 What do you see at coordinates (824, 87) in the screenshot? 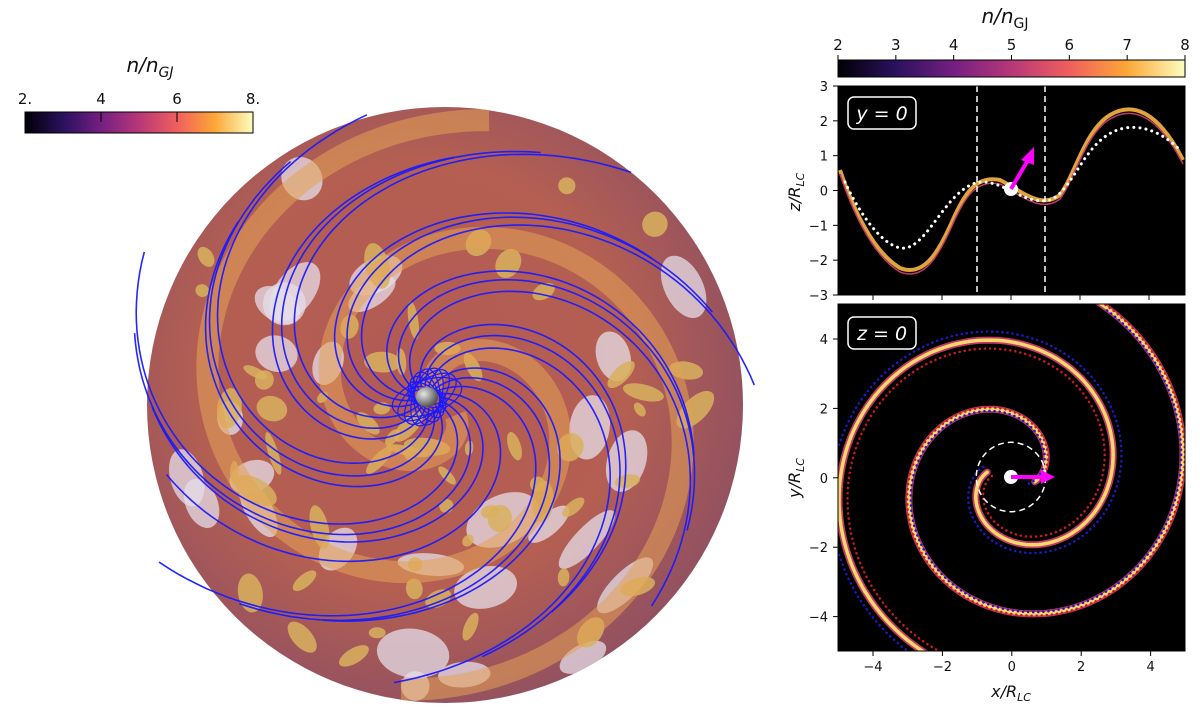
I see `top-panel-ytick-label: 3` at bounding box center [824, 87].